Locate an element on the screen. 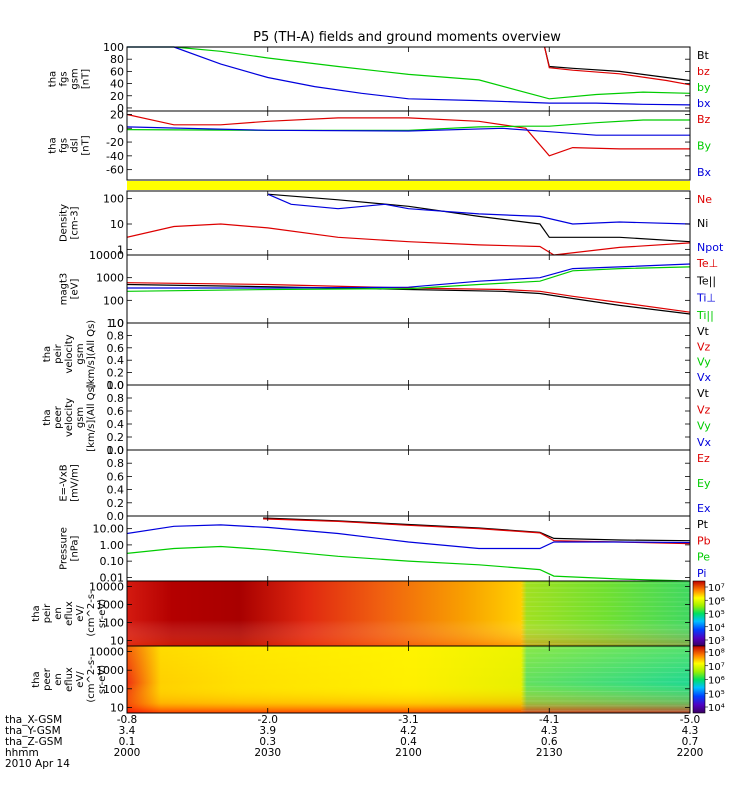 This screenshot has width=750, height=800. legend-bz: Bz is located at coordinates (704, 119).